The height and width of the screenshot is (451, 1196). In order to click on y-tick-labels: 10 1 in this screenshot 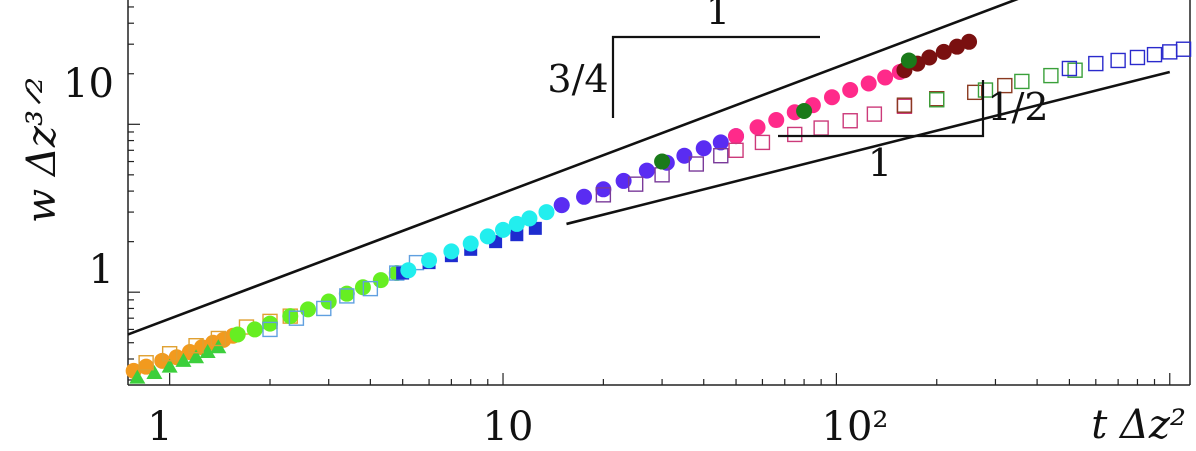, I will do `click(88, 177)`.